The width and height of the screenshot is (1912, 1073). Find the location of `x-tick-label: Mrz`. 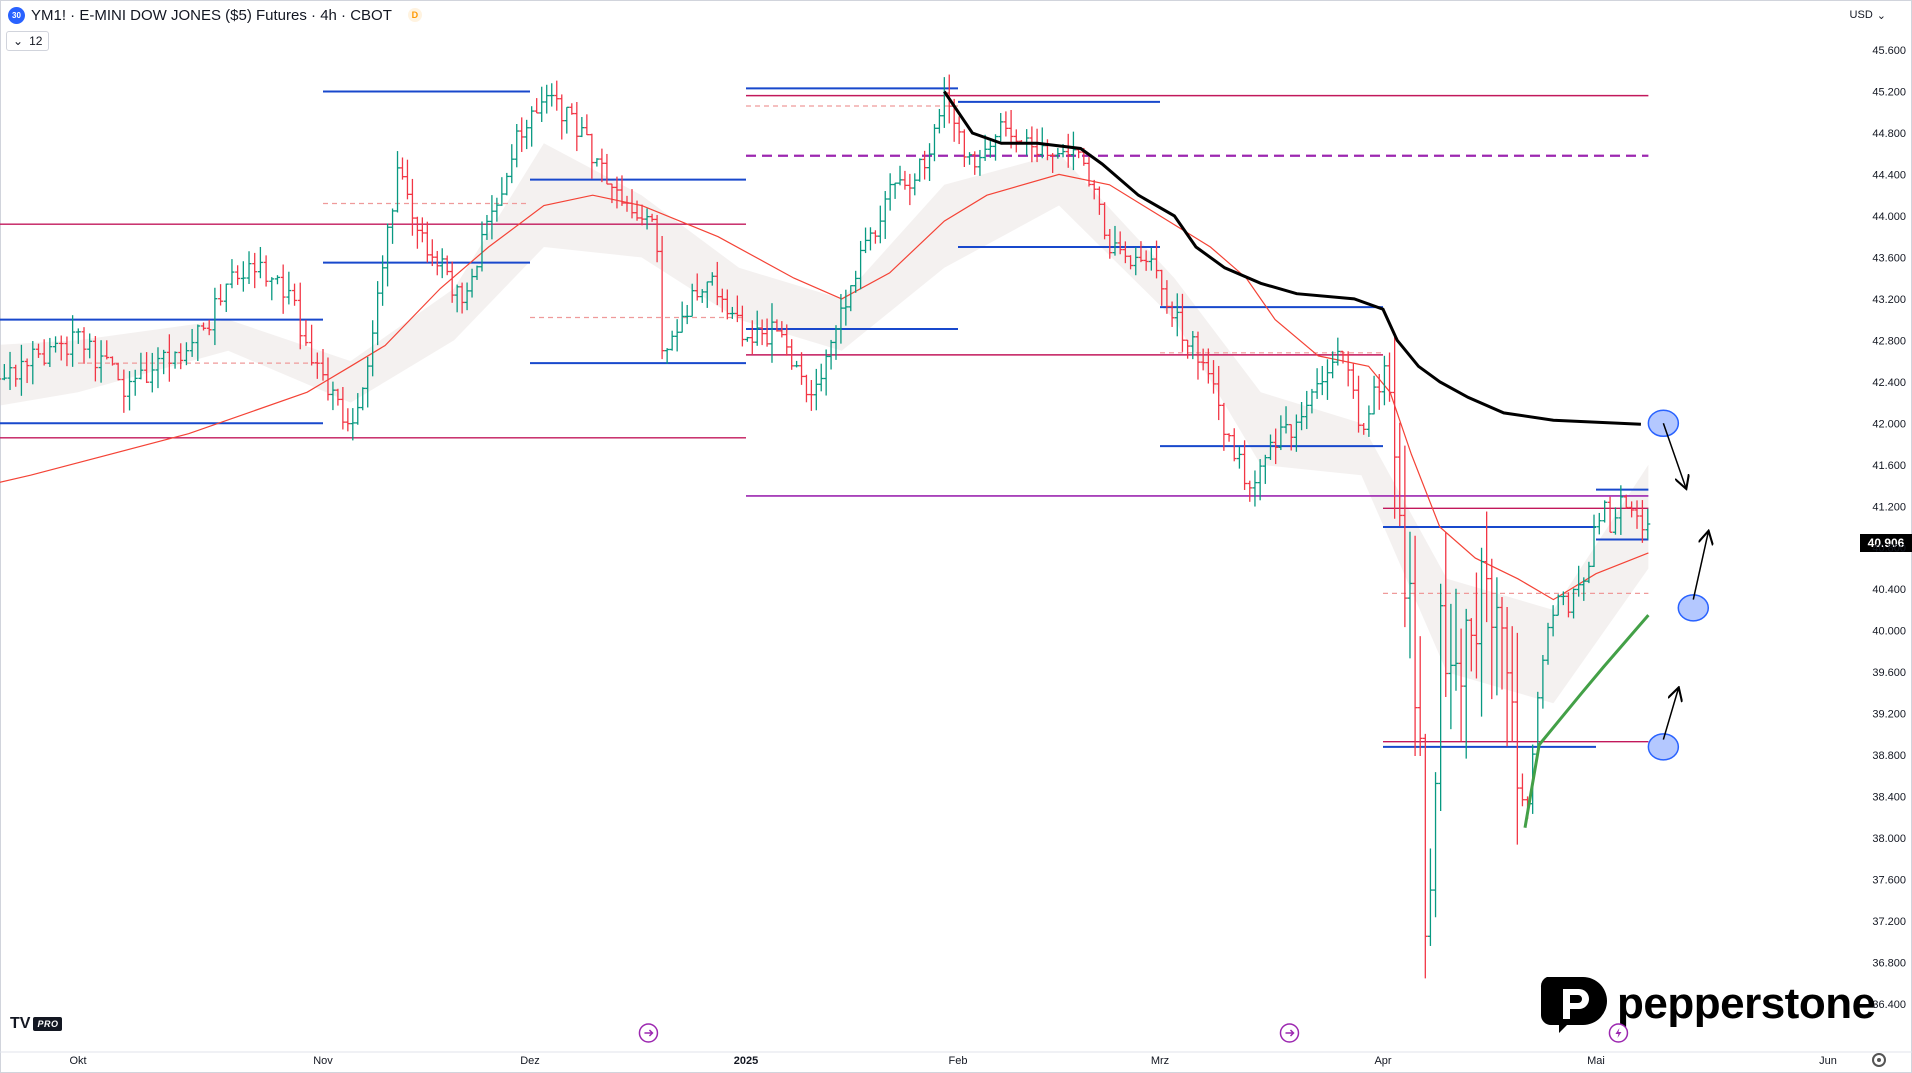

x-tick-label: Mrz is located at coordinates (1160, 1061).